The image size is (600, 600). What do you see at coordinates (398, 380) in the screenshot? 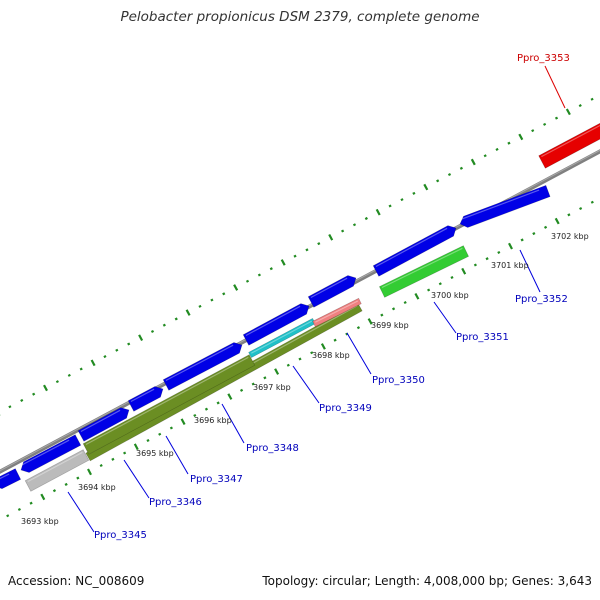
I see `gene-label-ppro-3350: Ppro_3350` at bounding box center [398, 380].